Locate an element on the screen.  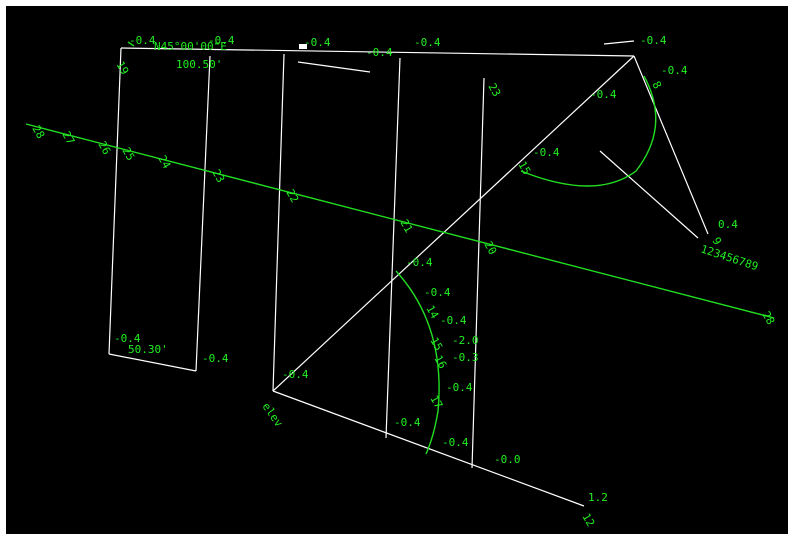
label-28: 28 is located at coordinates (768, 318).